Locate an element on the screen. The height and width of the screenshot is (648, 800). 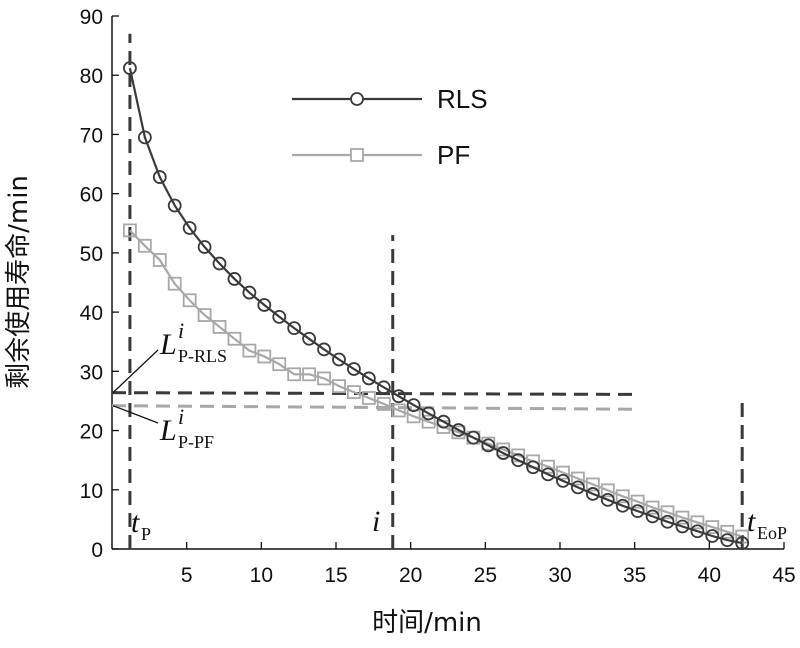
x-tick-label: 45 is located at coordinates (783, 575).